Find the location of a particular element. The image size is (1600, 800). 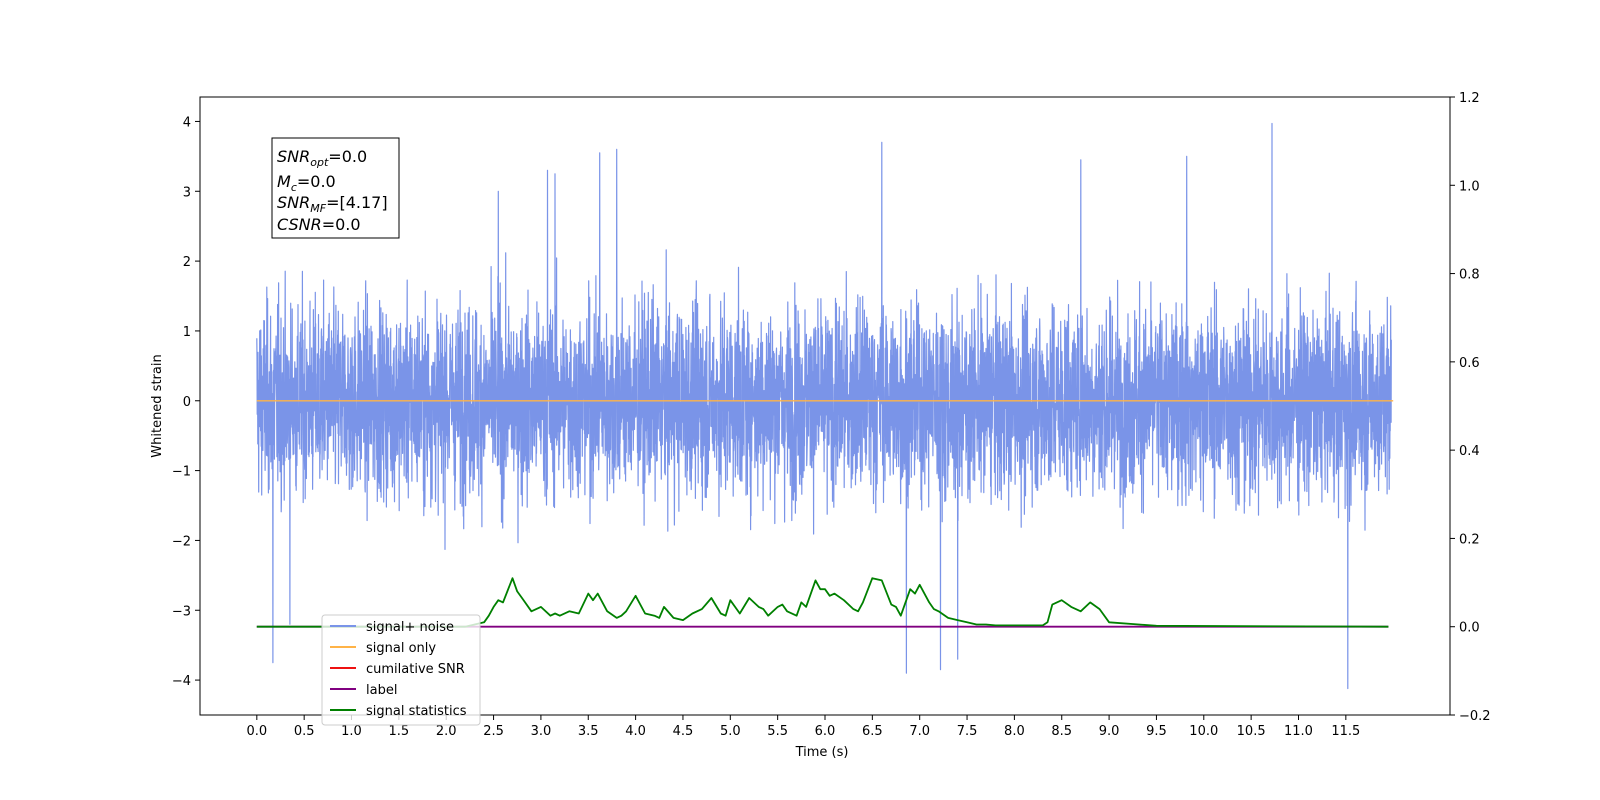

x-tick-label: 3.5 is located at coordinates (588, 731).